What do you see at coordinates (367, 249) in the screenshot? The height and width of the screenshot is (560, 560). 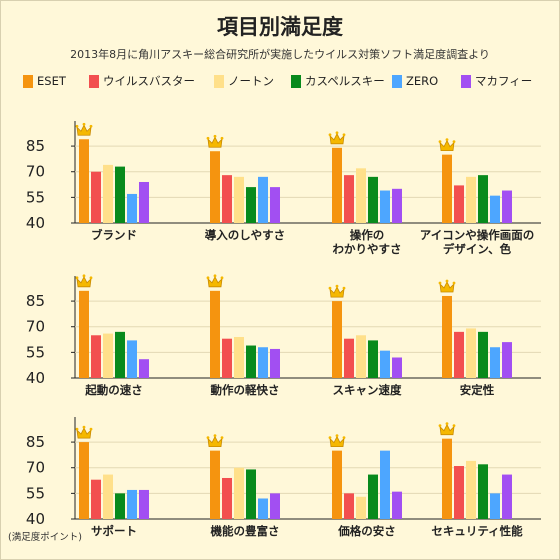 I see `category-label: わかりやすさ` at bounding box center [367, 249].